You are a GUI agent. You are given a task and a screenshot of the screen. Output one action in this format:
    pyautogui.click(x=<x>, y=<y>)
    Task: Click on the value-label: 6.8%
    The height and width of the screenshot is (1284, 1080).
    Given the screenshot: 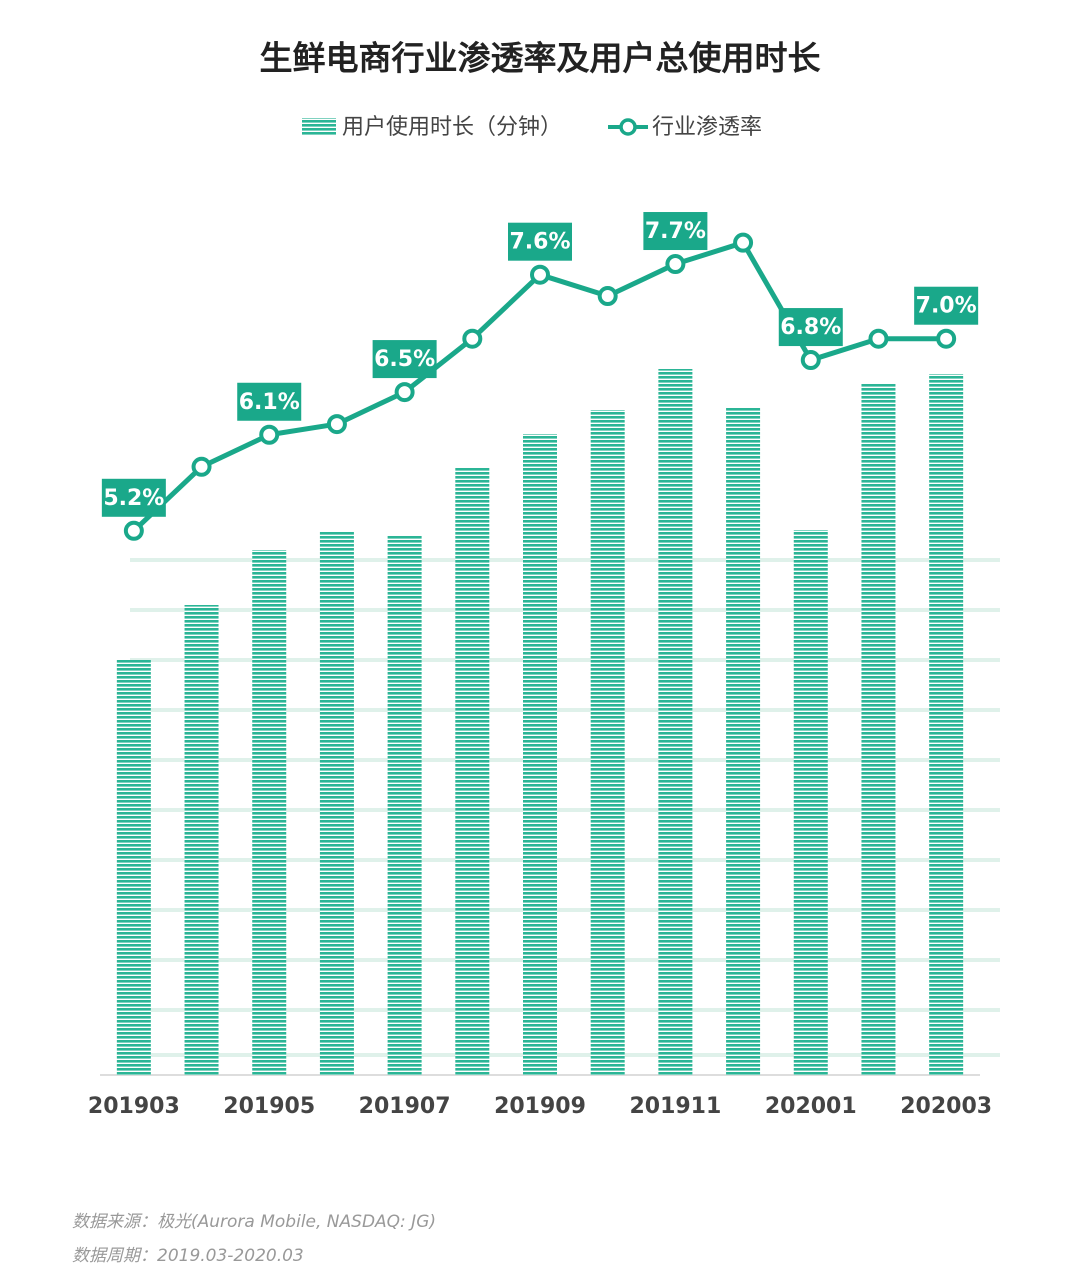 What is the action you would take?
    pyautogui.click(x=810, y=327)
    